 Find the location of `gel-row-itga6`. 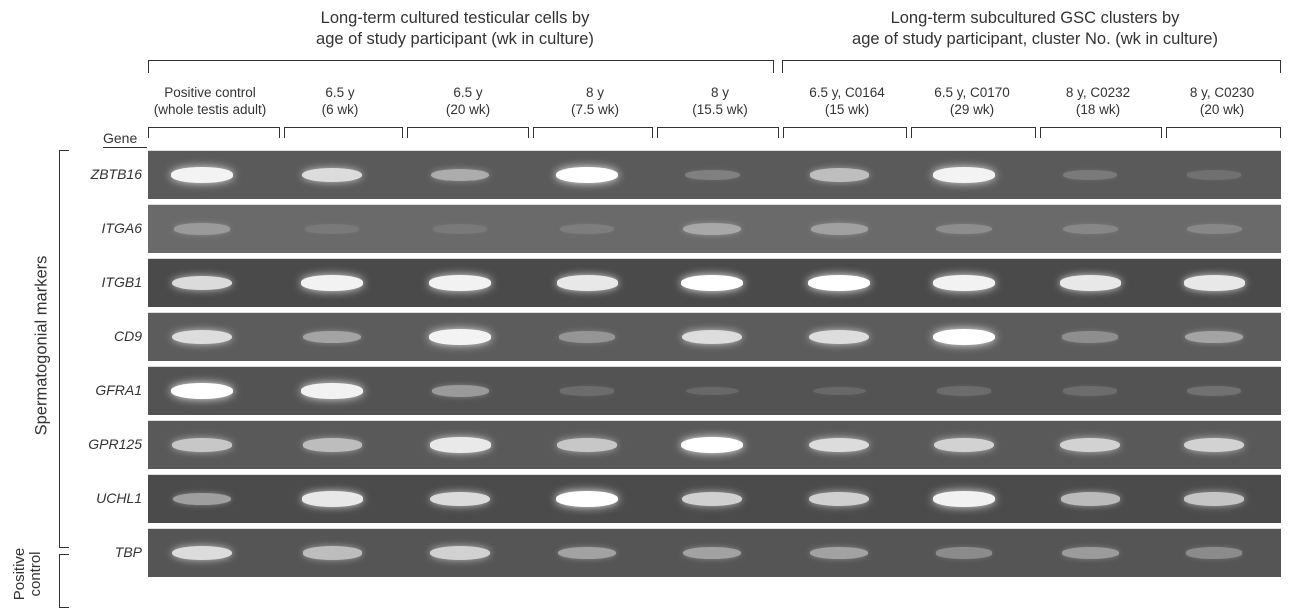

gel-row-itga6 is located at coordinates (714, 228).